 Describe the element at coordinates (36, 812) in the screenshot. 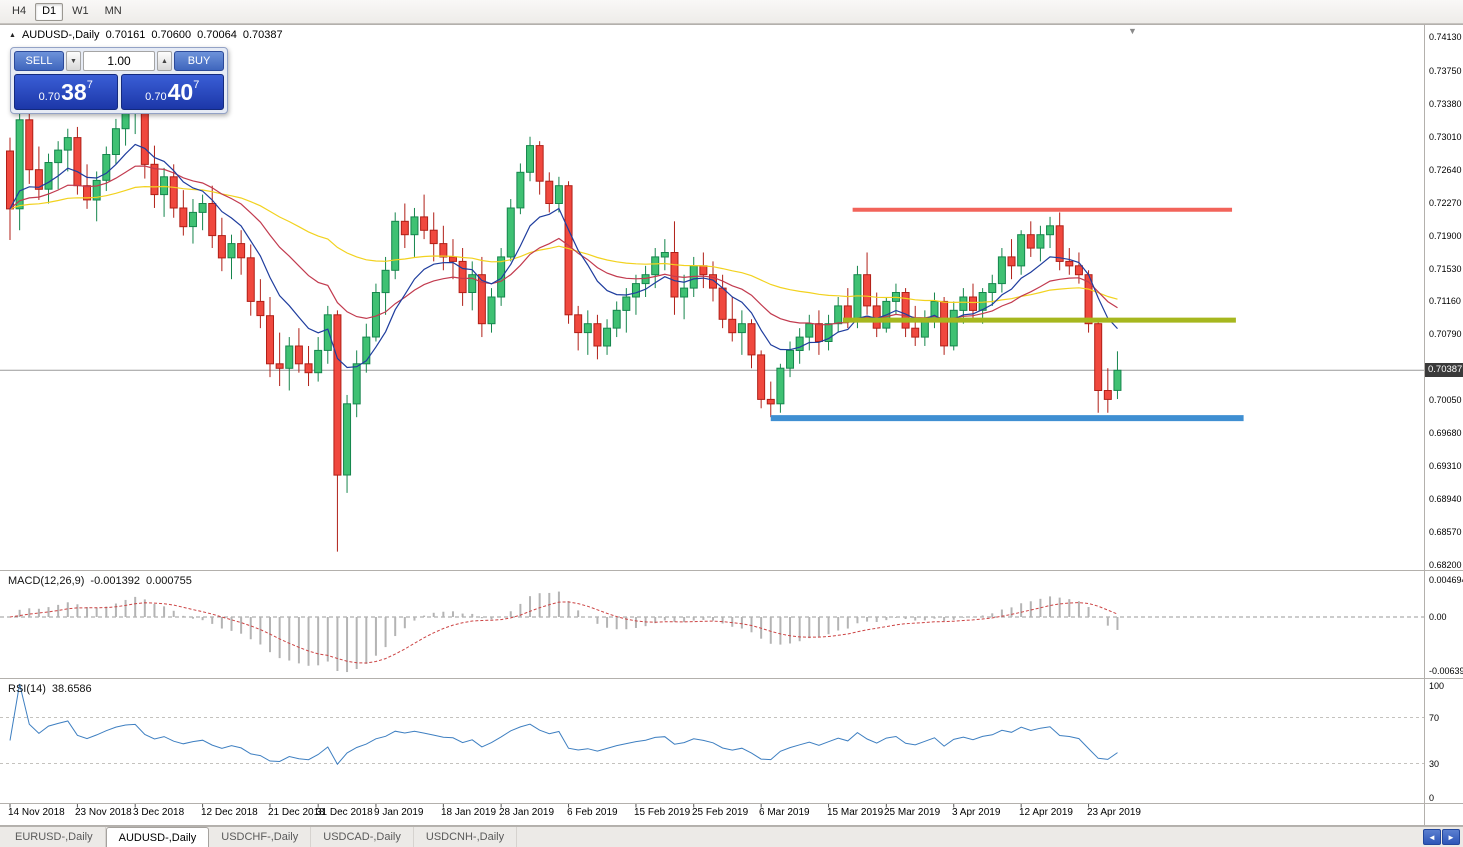

I see `date-axis-label: 14 Nov 2018` at that location.